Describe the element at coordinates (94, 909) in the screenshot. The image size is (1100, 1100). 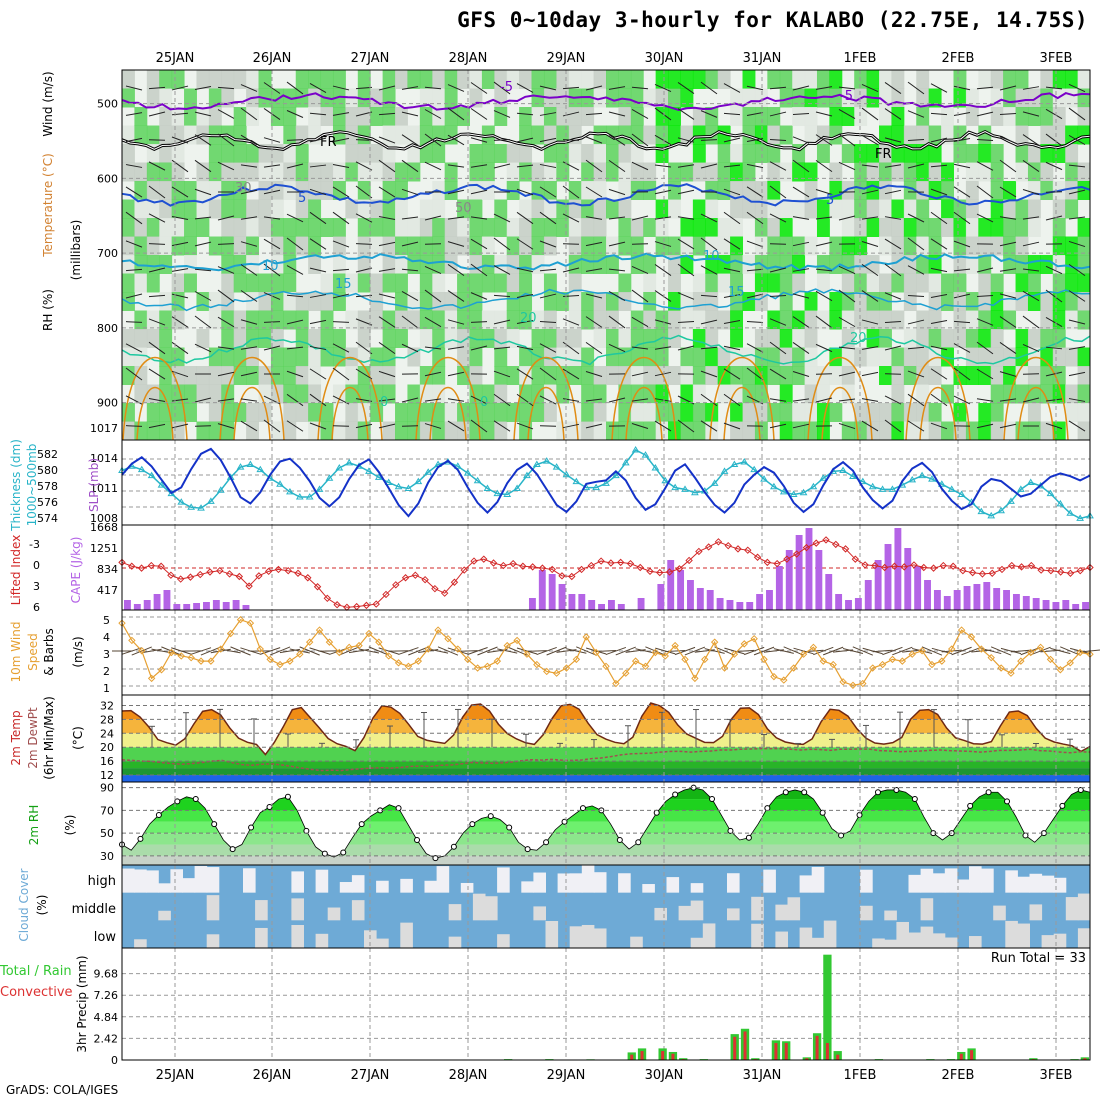
I see `cloud-layer-label: middle` at that location.